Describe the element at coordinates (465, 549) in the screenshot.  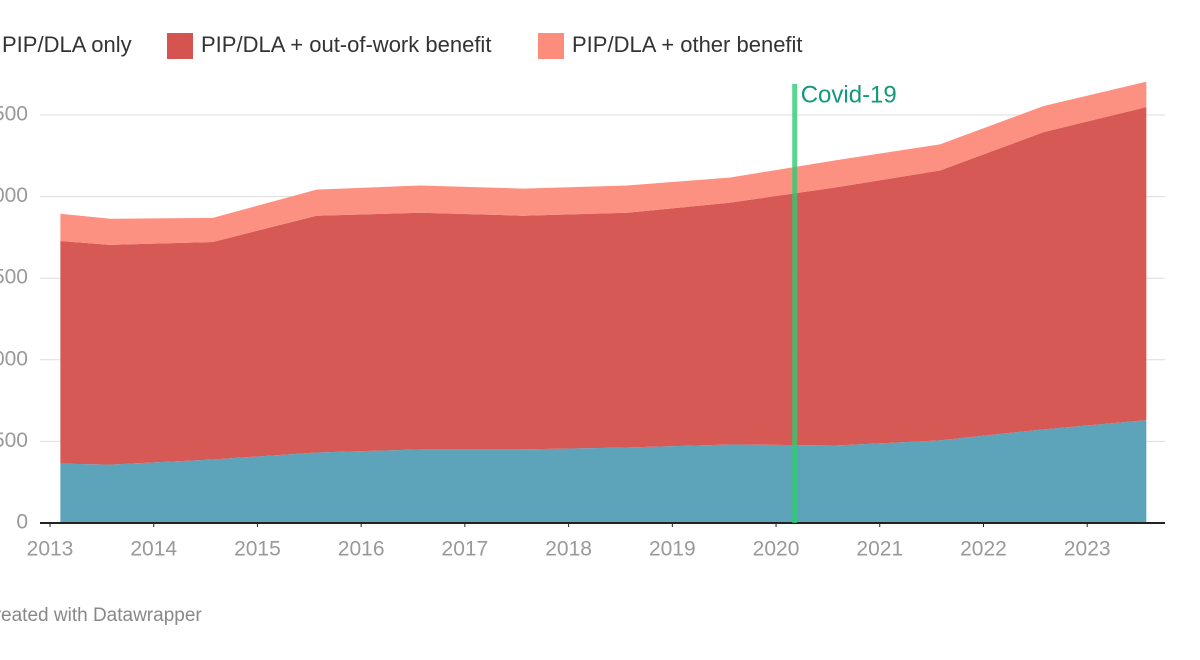
I see `x-tick-label: 2017` at that location.